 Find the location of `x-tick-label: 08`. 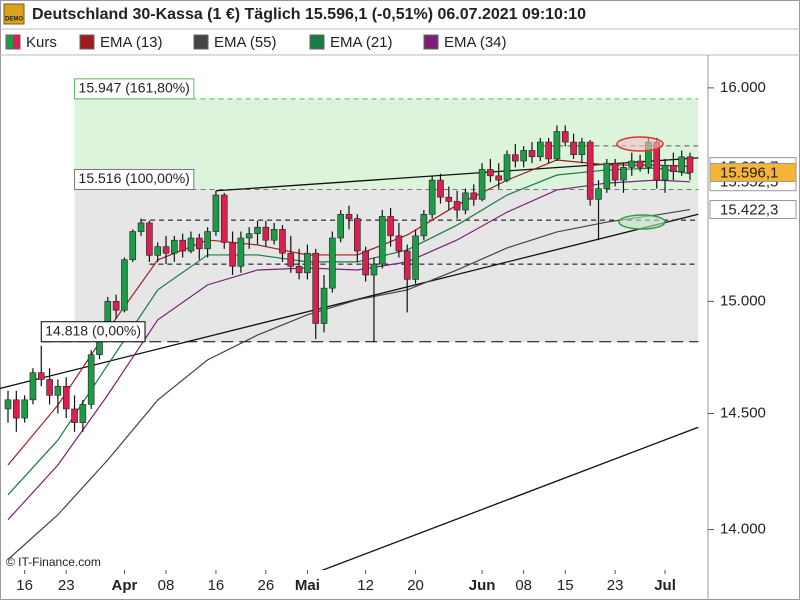

x-tick-label: 08 is located at coordinates (166, 585).